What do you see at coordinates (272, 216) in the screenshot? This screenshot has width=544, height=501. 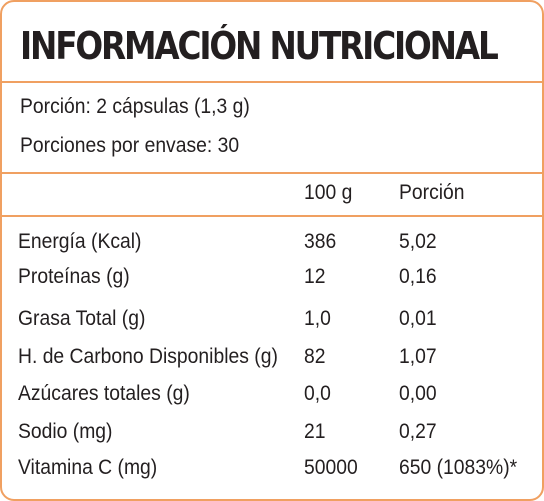 I see `divider-header` at bounding box center [272, 216].